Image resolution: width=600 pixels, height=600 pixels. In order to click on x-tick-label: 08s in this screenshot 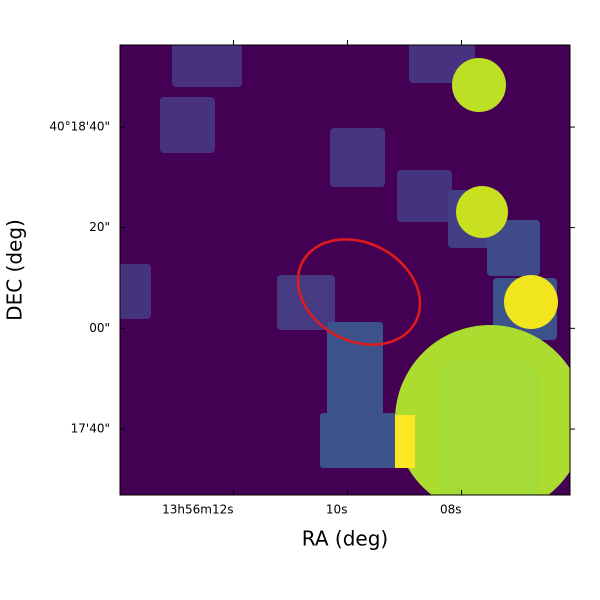, I will do `click(451, 510)`.